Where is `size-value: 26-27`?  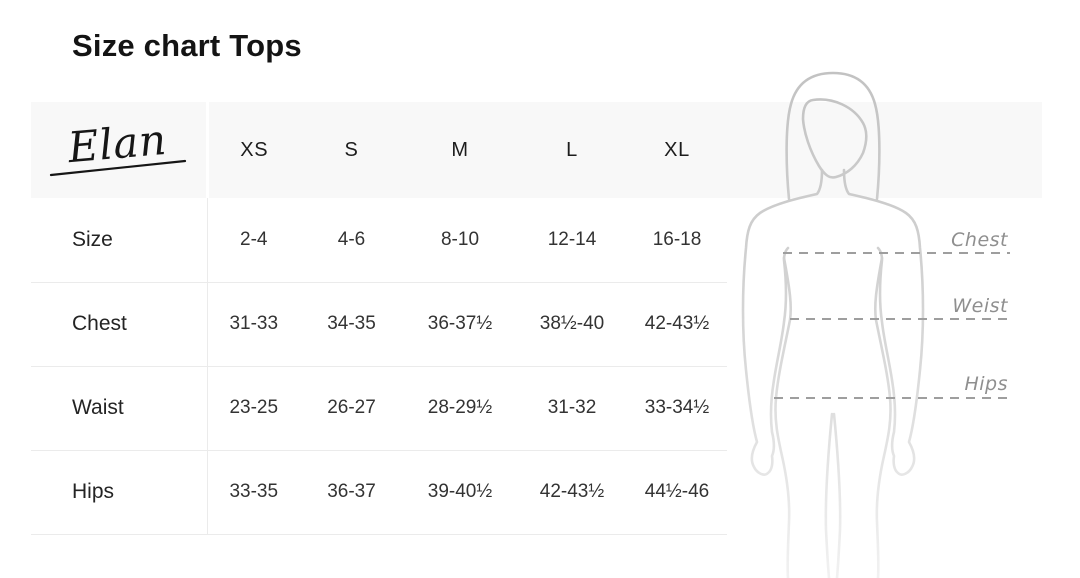
size-value: 26-27 is located at coordinates (351, 407).